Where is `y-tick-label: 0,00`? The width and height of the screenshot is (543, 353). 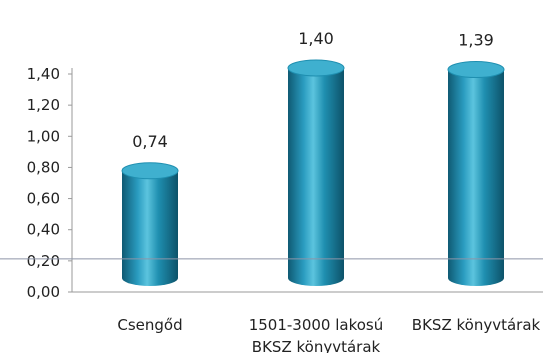 y-tick-label: 0,00 is located at coordinates (43, 292).